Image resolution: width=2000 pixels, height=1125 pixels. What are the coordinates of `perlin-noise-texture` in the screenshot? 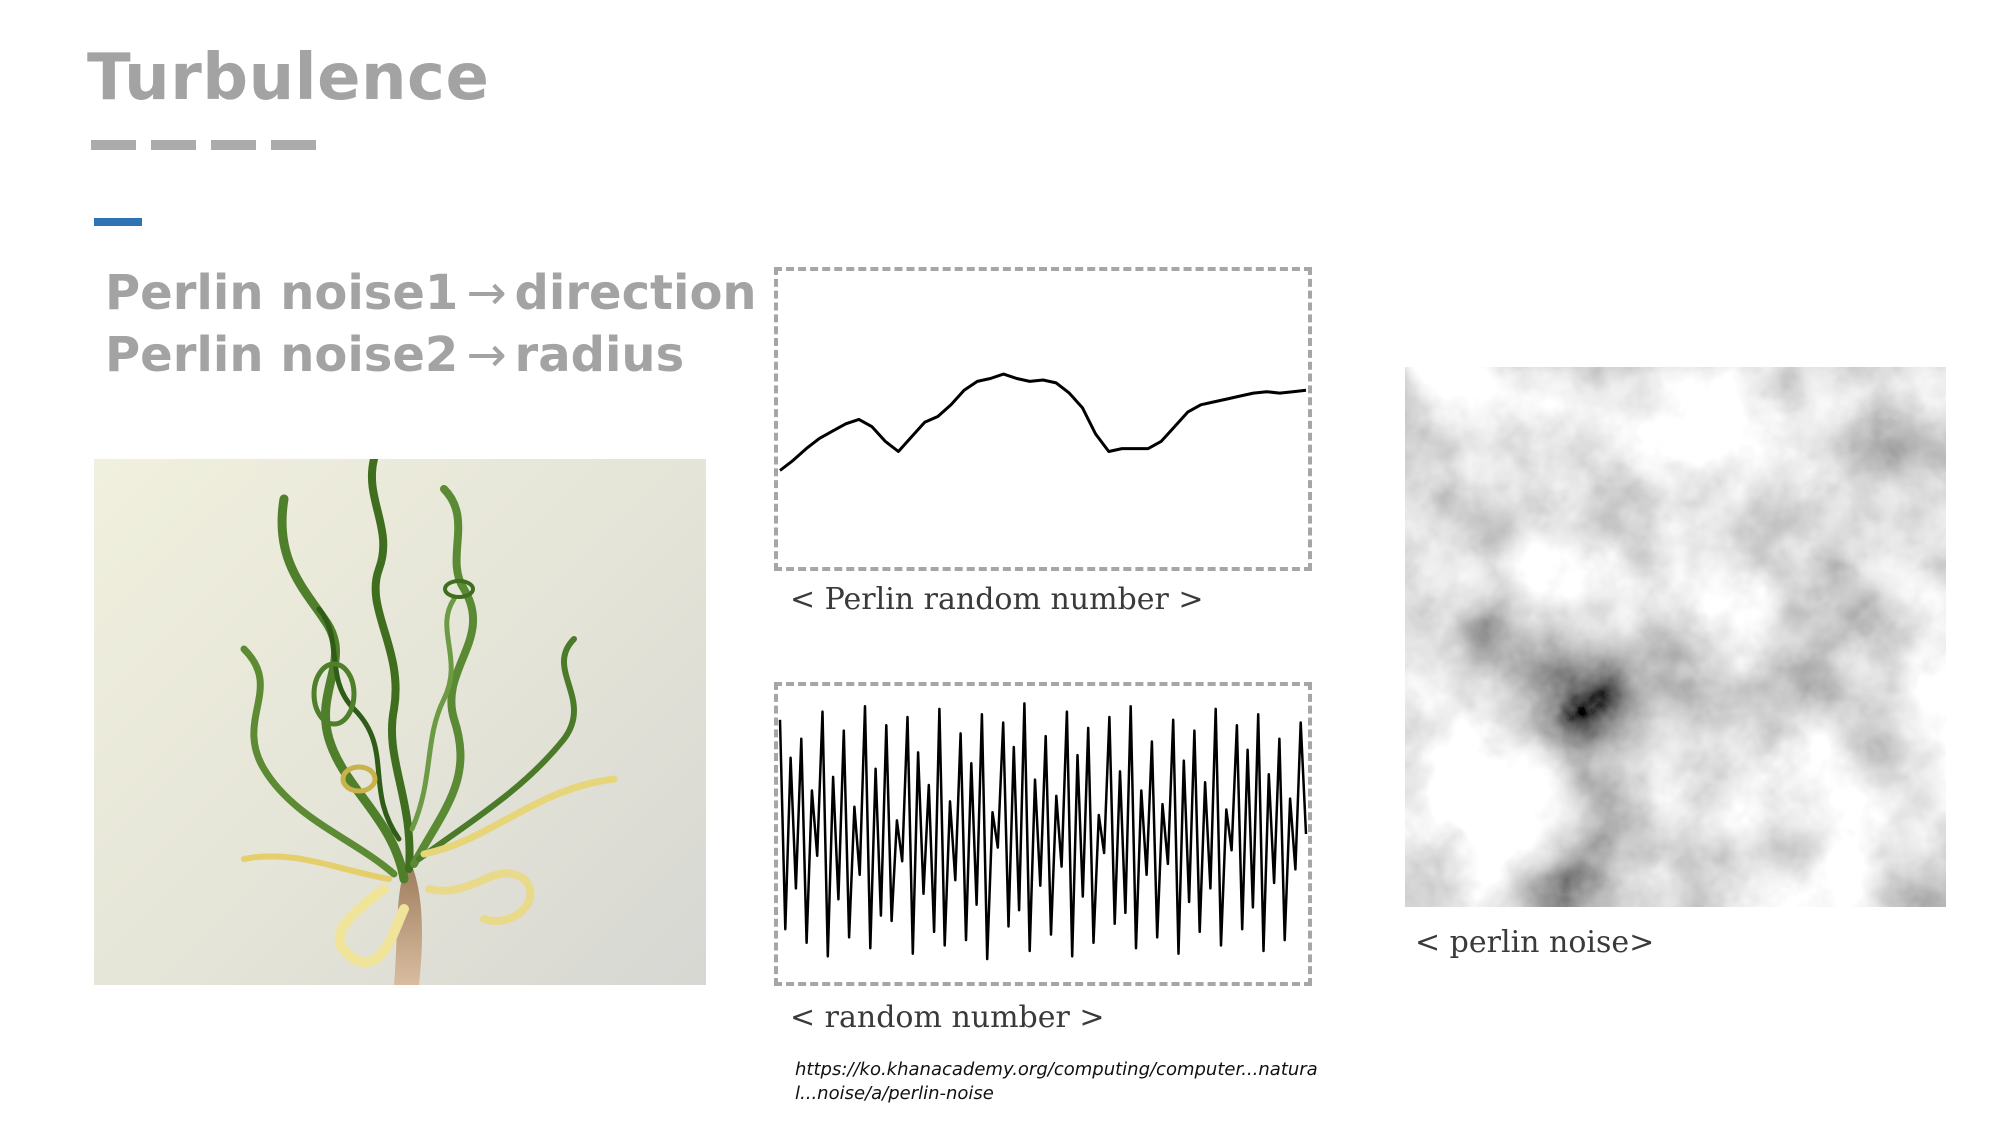 It's located at (1675, 637).